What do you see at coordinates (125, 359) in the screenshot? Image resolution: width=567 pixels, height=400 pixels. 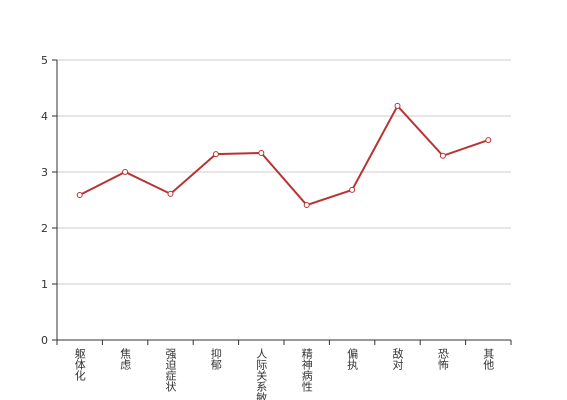 I see `x-tick-label: 焦虑` at bounding box center [125, 359].